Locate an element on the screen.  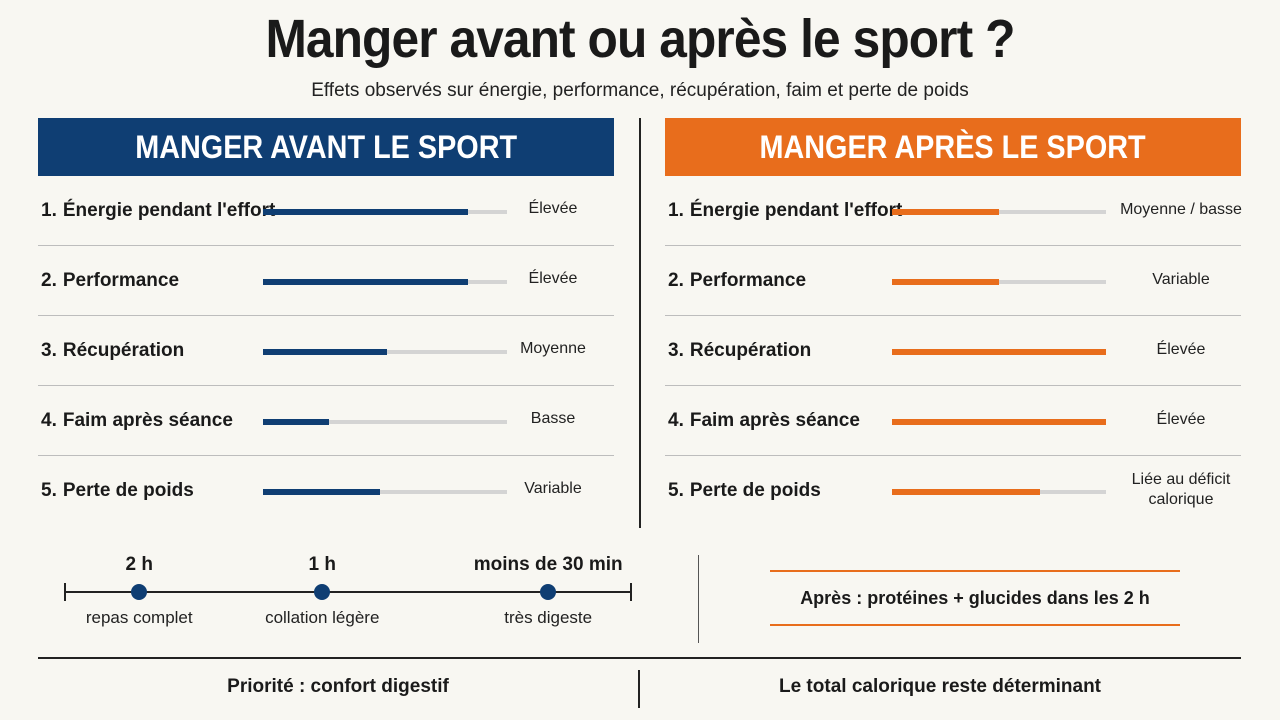
timeline-time: moins de 30 min is located at coordinates (548, 564).